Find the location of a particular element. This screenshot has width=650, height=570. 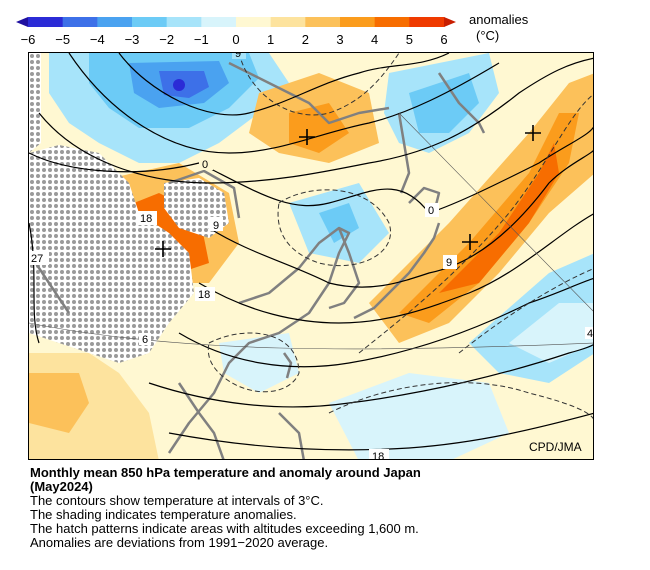

colorbar-tick-label: 5 is located at coordinates (409, 39).